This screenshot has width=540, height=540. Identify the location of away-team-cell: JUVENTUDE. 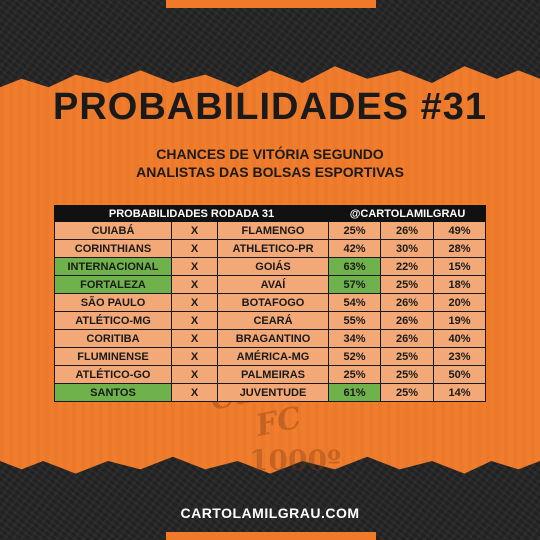
(273, 393).